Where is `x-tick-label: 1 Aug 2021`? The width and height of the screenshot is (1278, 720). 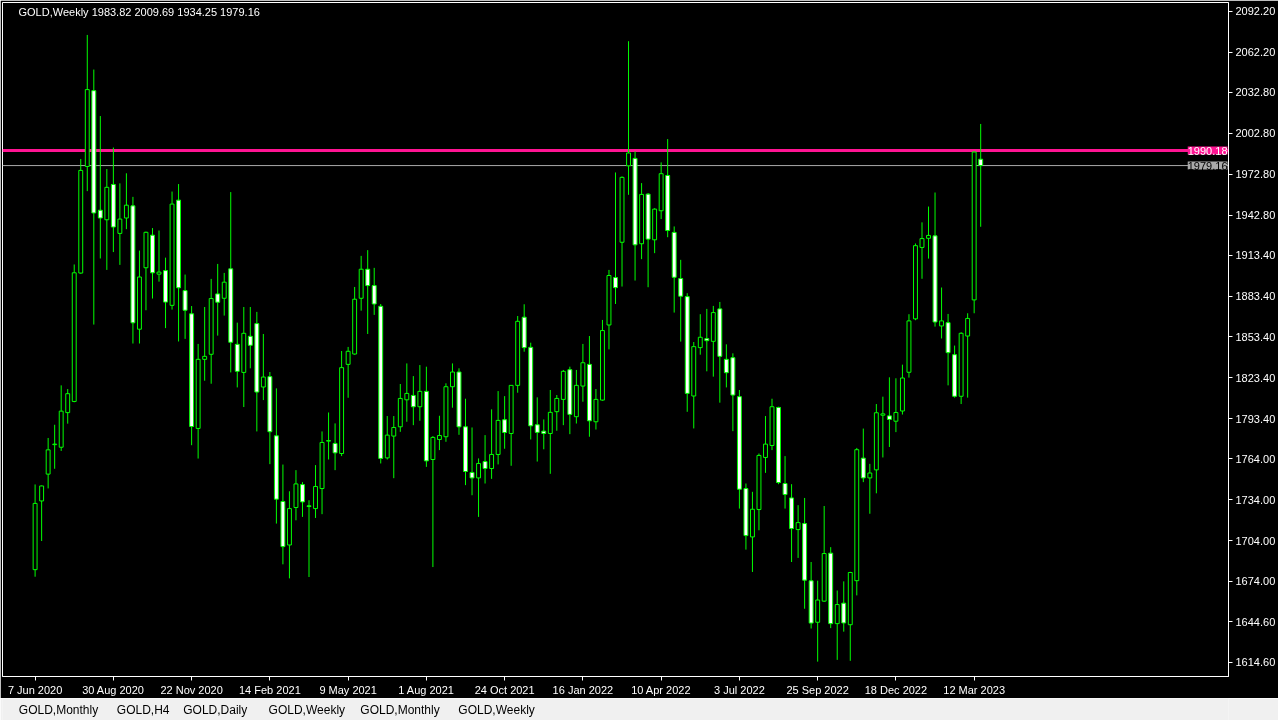
x-tick-label: 1 Aug 2021 is located at coordinates (426, 689).